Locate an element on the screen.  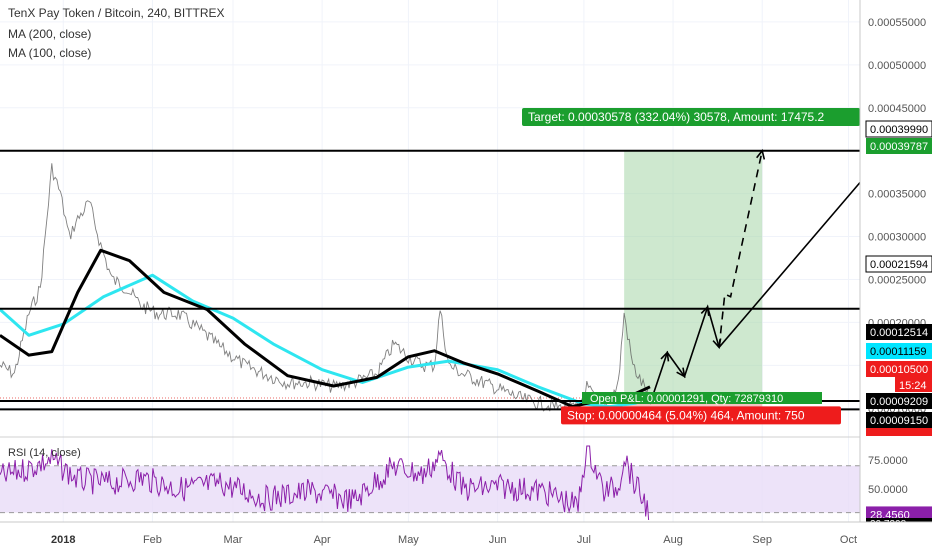
projection-dashed-arrow is located at coordinates (761, 154).